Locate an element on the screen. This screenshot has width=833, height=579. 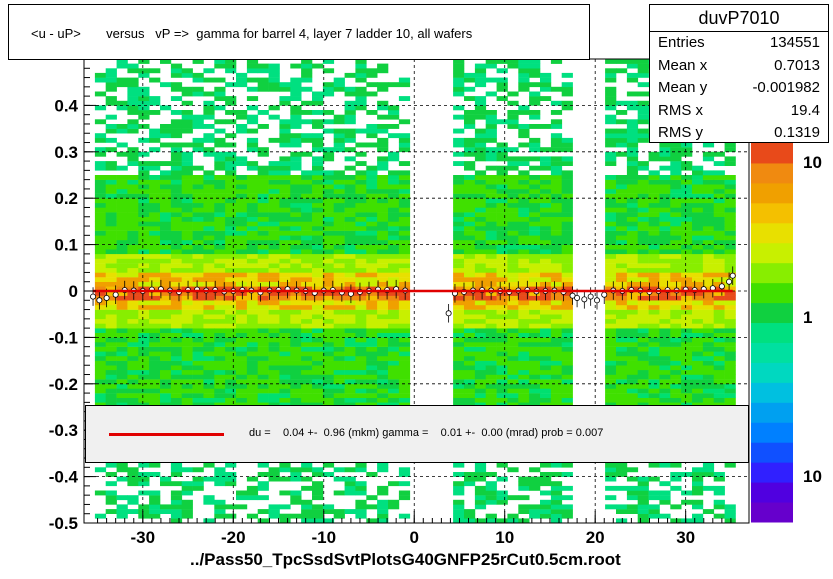
stats-row-mean-y: Mean y -0.001982 is located at coordinates (739, 88).